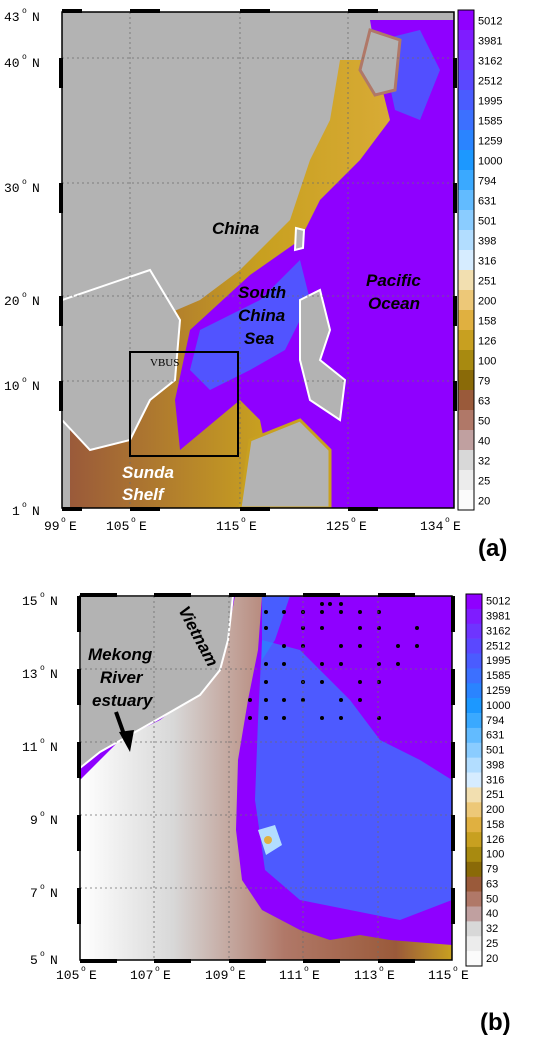 The image size is (534, 1037). What do you see at coordinates (259, 338) in the screenshot?
I see `label-sea: Sea` at bounding box center [259, 338].